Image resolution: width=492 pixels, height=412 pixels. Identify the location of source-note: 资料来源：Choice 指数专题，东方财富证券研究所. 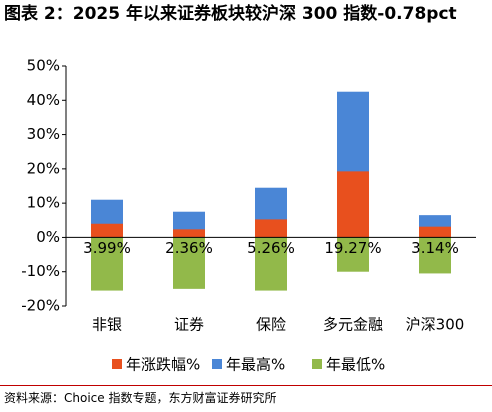
(140, 398).